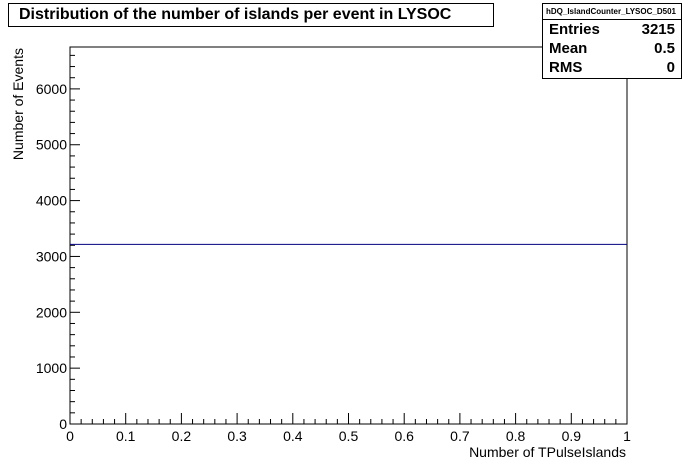  Describe the element at coordinates (182, 436) in the screenshot. I see `x-tick-label: 0.2` at that location.